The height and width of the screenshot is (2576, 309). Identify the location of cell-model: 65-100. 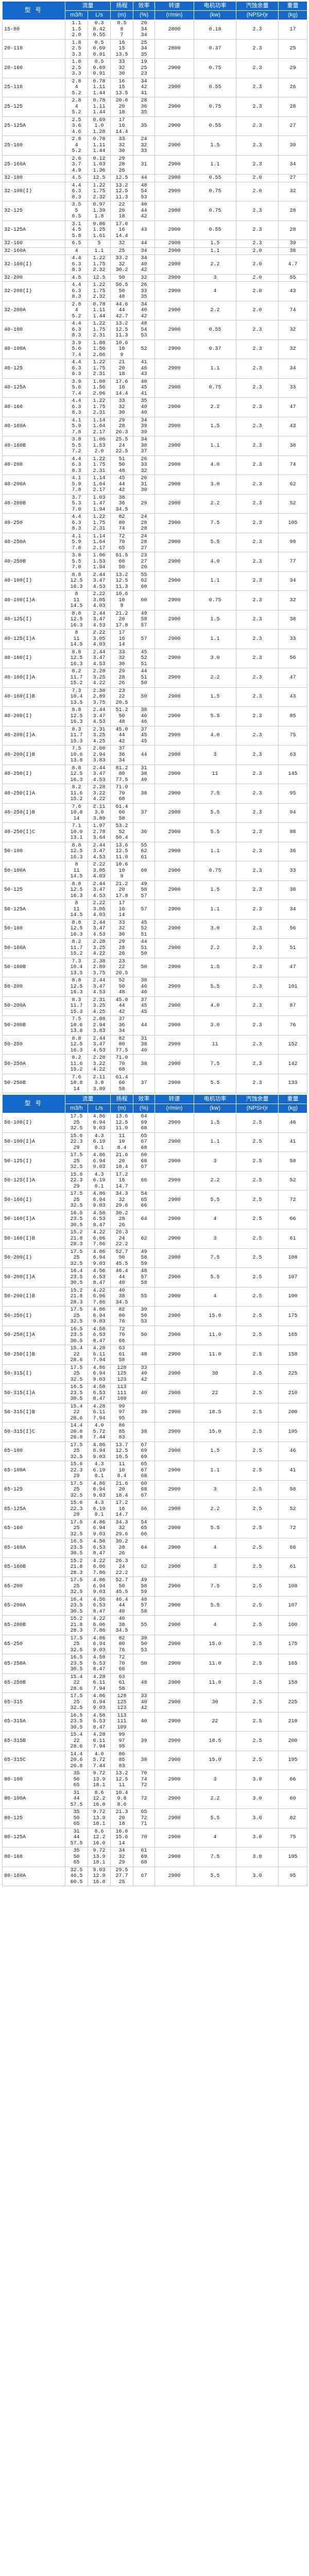
(33, 1451).